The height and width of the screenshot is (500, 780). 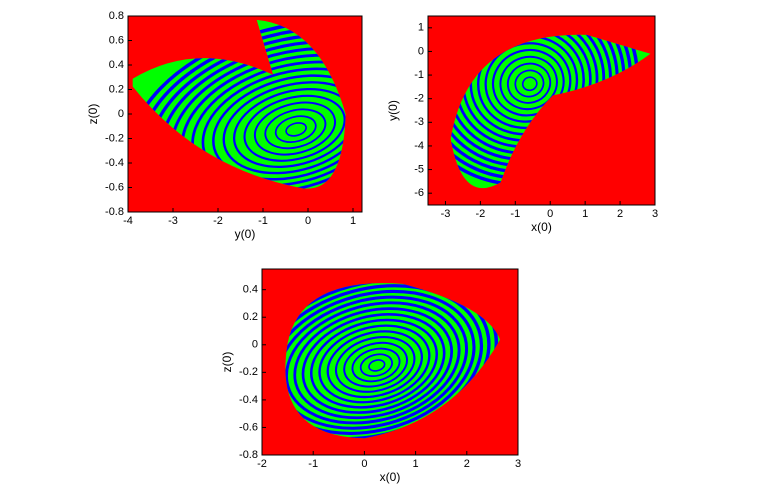 I want to click on y-tick-label: 1, so click(x=421, y=28).